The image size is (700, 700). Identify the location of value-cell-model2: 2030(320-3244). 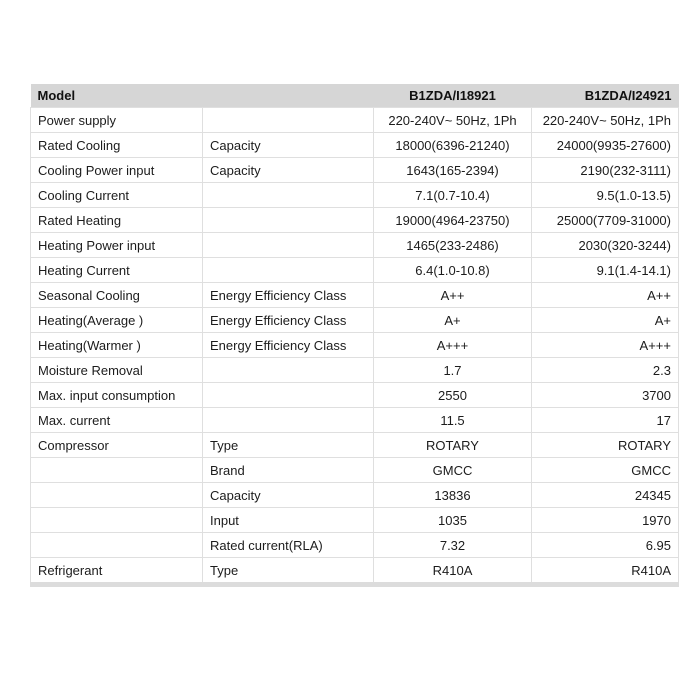
(605, 245).